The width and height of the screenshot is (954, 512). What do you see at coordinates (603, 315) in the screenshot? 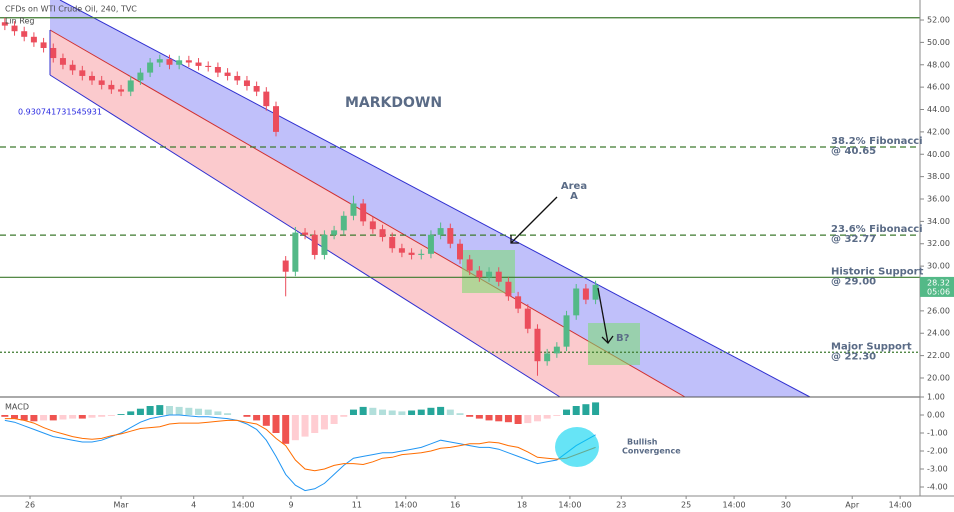
I see `arrow` at bounding box center [603, 315].